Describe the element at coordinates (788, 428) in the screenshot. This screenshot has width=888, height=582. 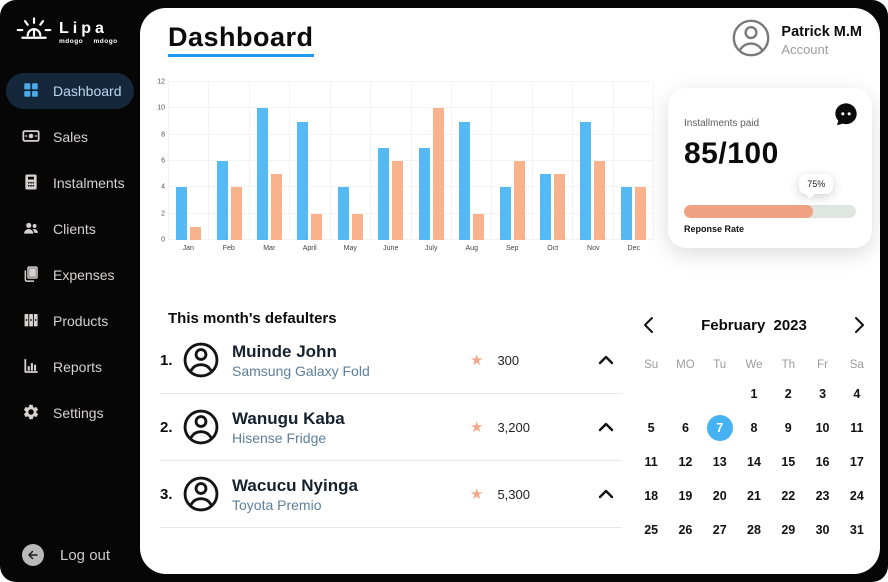
I see `calendar-date: 9` at that location.